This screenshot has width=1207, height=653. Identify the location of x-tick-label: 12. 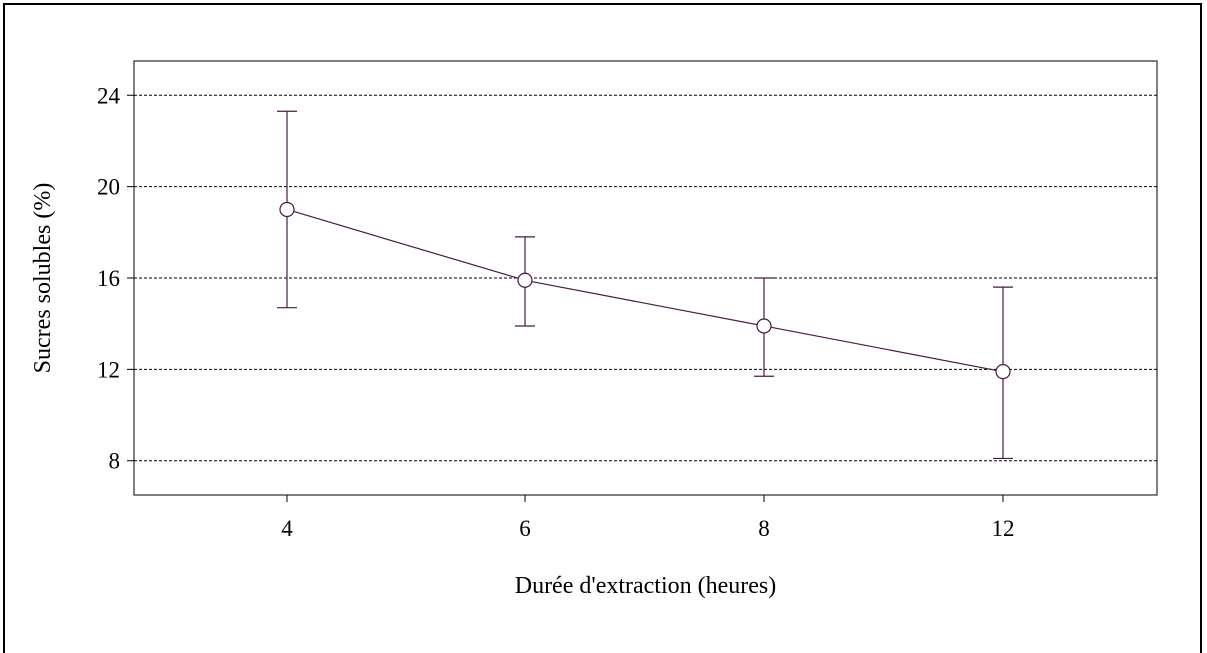
(1003, 528).